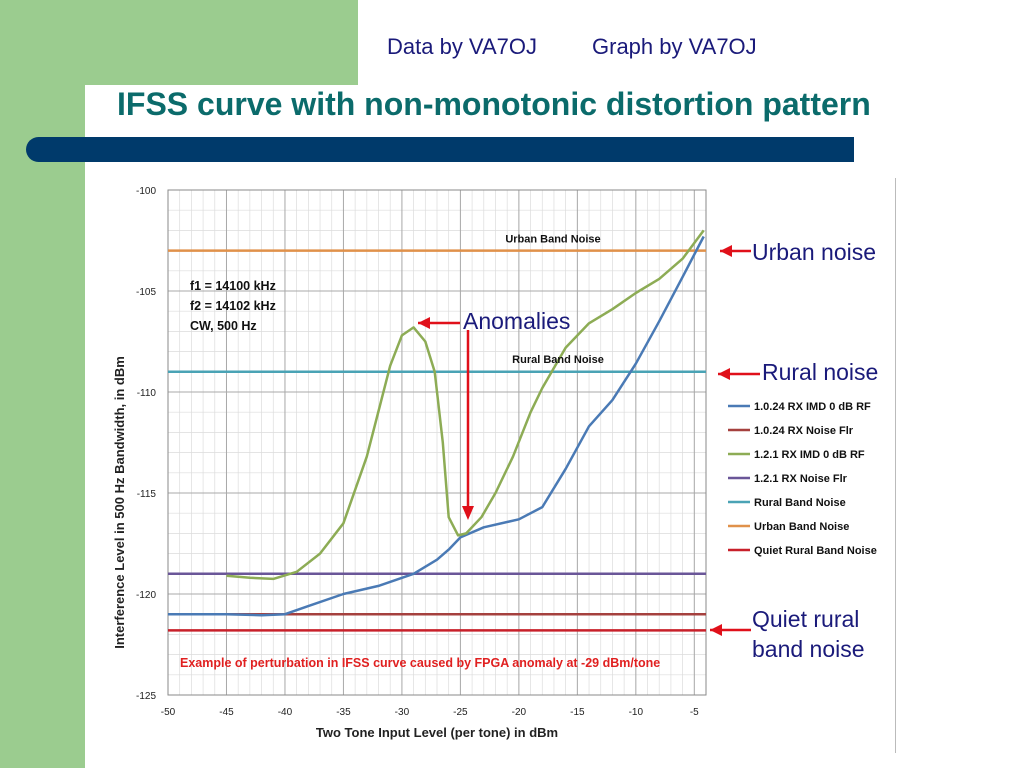 This screenshot has width=1024, height=768. I want to click on arrow-anomalies-down-head, so click(468, 513).